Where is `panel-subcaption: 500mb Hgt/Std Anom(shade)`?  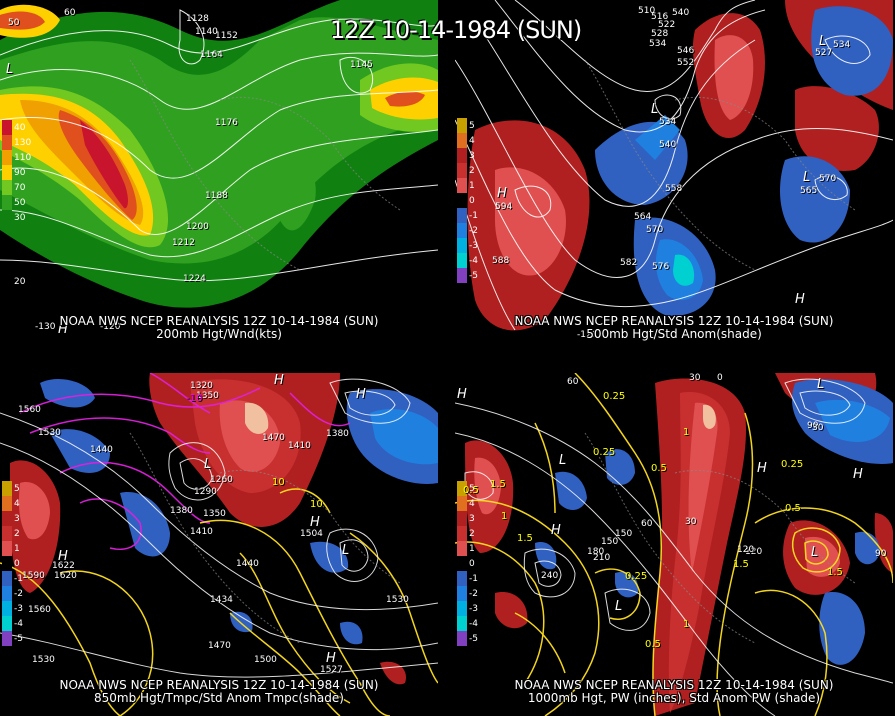 panel-subcaption: 500mb Hgt/Std Anom(shade) is located at coordinates (674, 334).